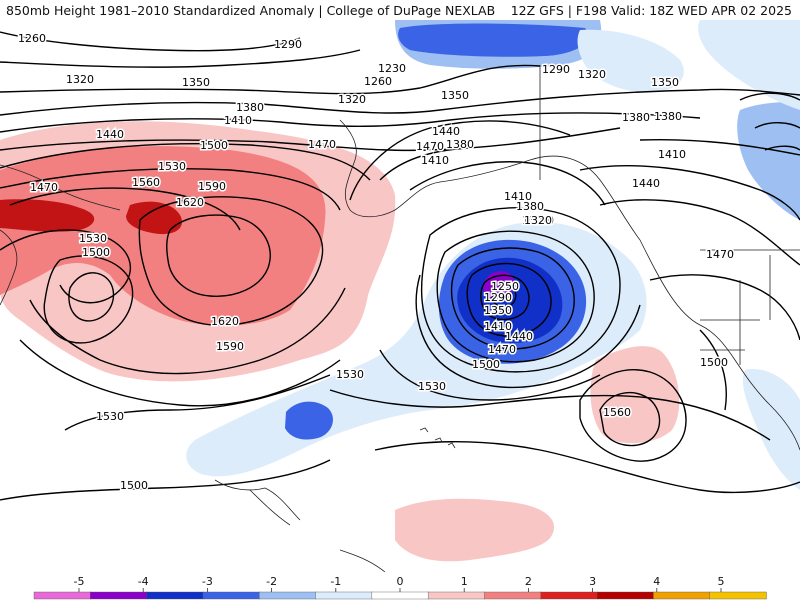  Describe the element at coordinates (592, 581) in the screenshot. I see `legend-tick-label: 3` at that location.